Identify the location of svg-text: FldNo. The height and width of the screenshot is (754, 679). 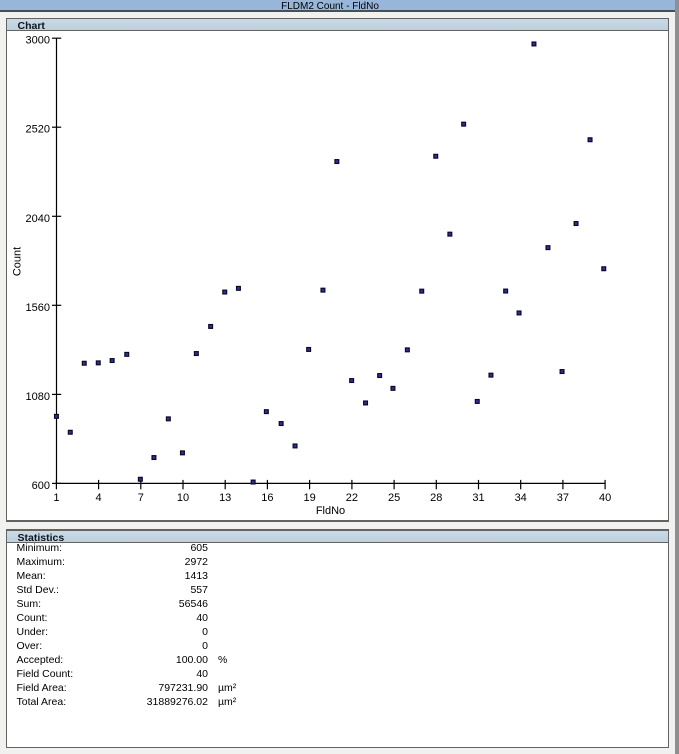
(330, 511).